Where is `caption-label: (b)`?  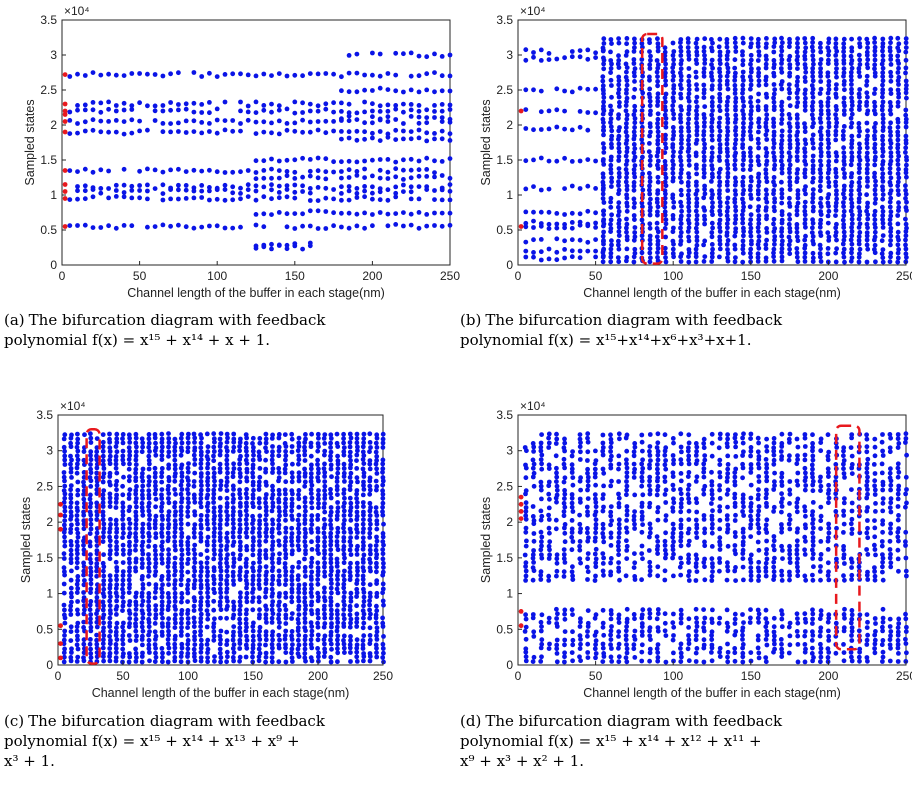 caption-label: (b) is located at coordinates (471, 320).